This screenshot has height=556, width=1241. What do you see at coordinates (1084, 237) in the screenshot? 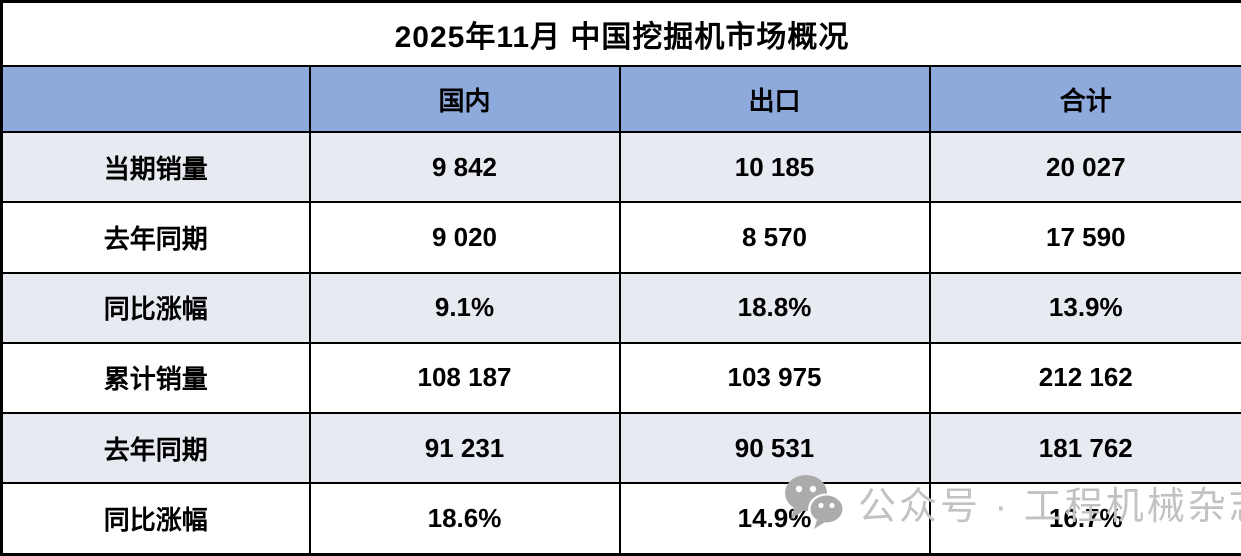
I see `table-cell: 17 590` at bounding box center [1084, 237].